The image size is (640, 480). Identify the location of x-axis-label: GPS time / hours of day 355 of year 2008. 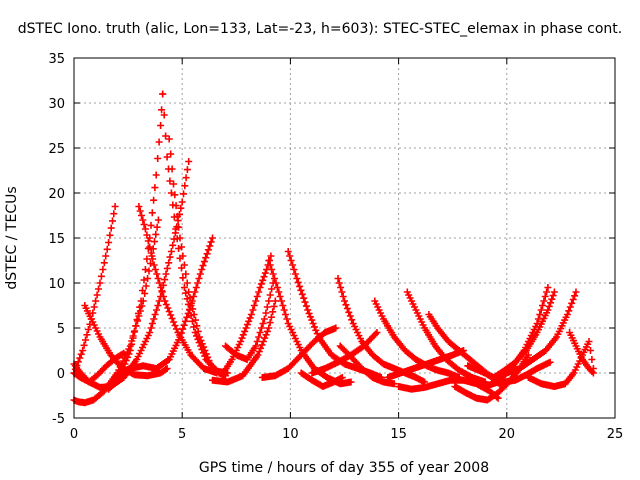
(344, 468).